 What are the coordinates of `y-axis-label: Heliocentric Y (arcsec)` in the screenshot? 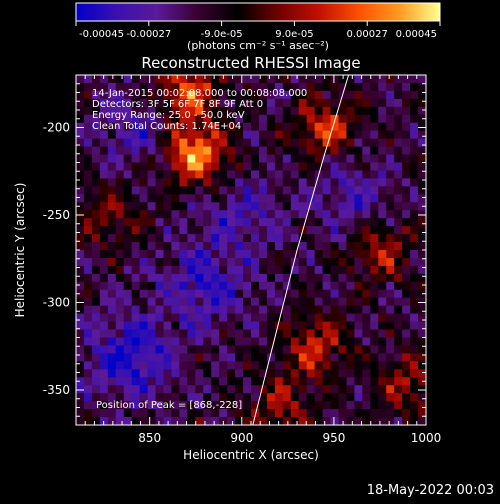 It's located at (20, 250).